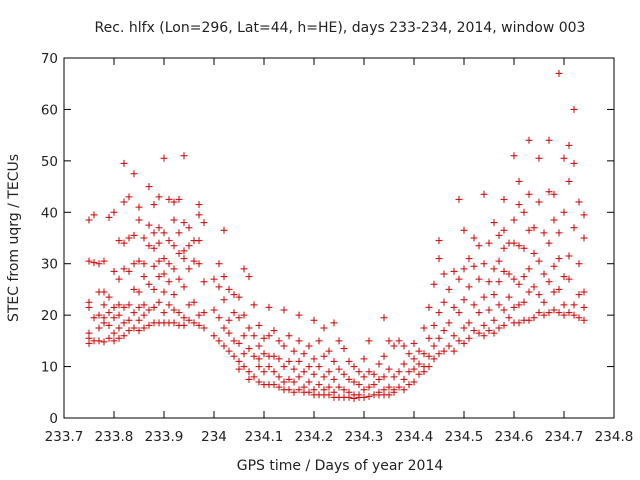 This screenshot has width=640, height=480. What do you see at coordinates (64, 437) in the screenshot?
I see `x-tick-label: 233.7` at bounding box center [64, 437].